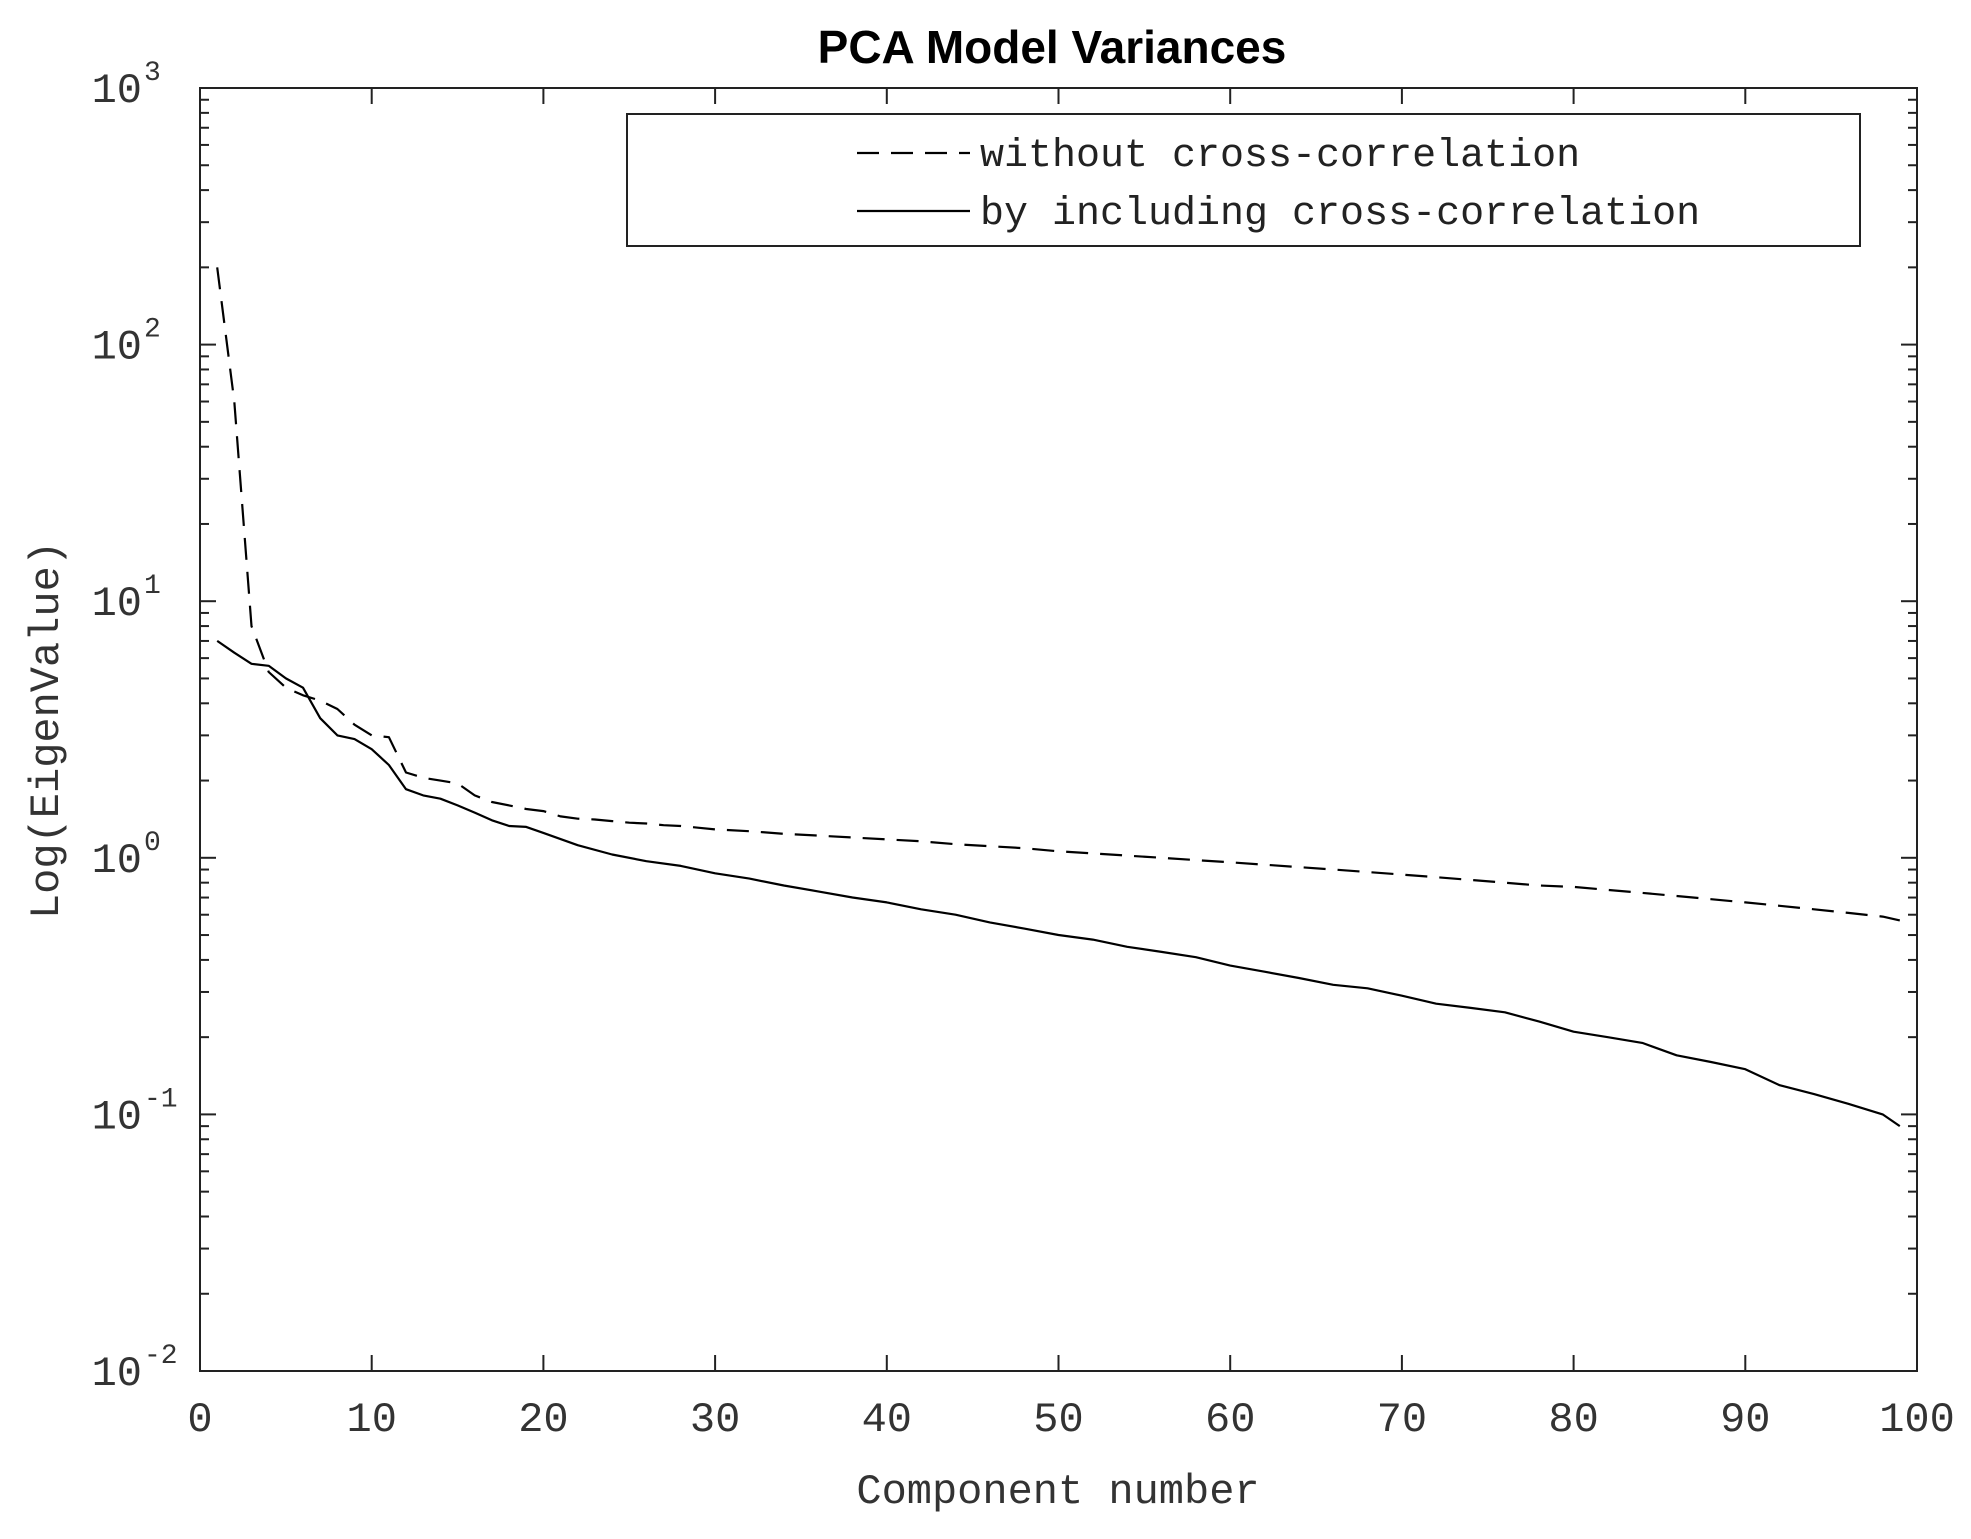 The image size is (1971, 1539). Describe the element at coordinates (1745, 1420) in the screenshot. I see `x-tick-label: 90` at that location.